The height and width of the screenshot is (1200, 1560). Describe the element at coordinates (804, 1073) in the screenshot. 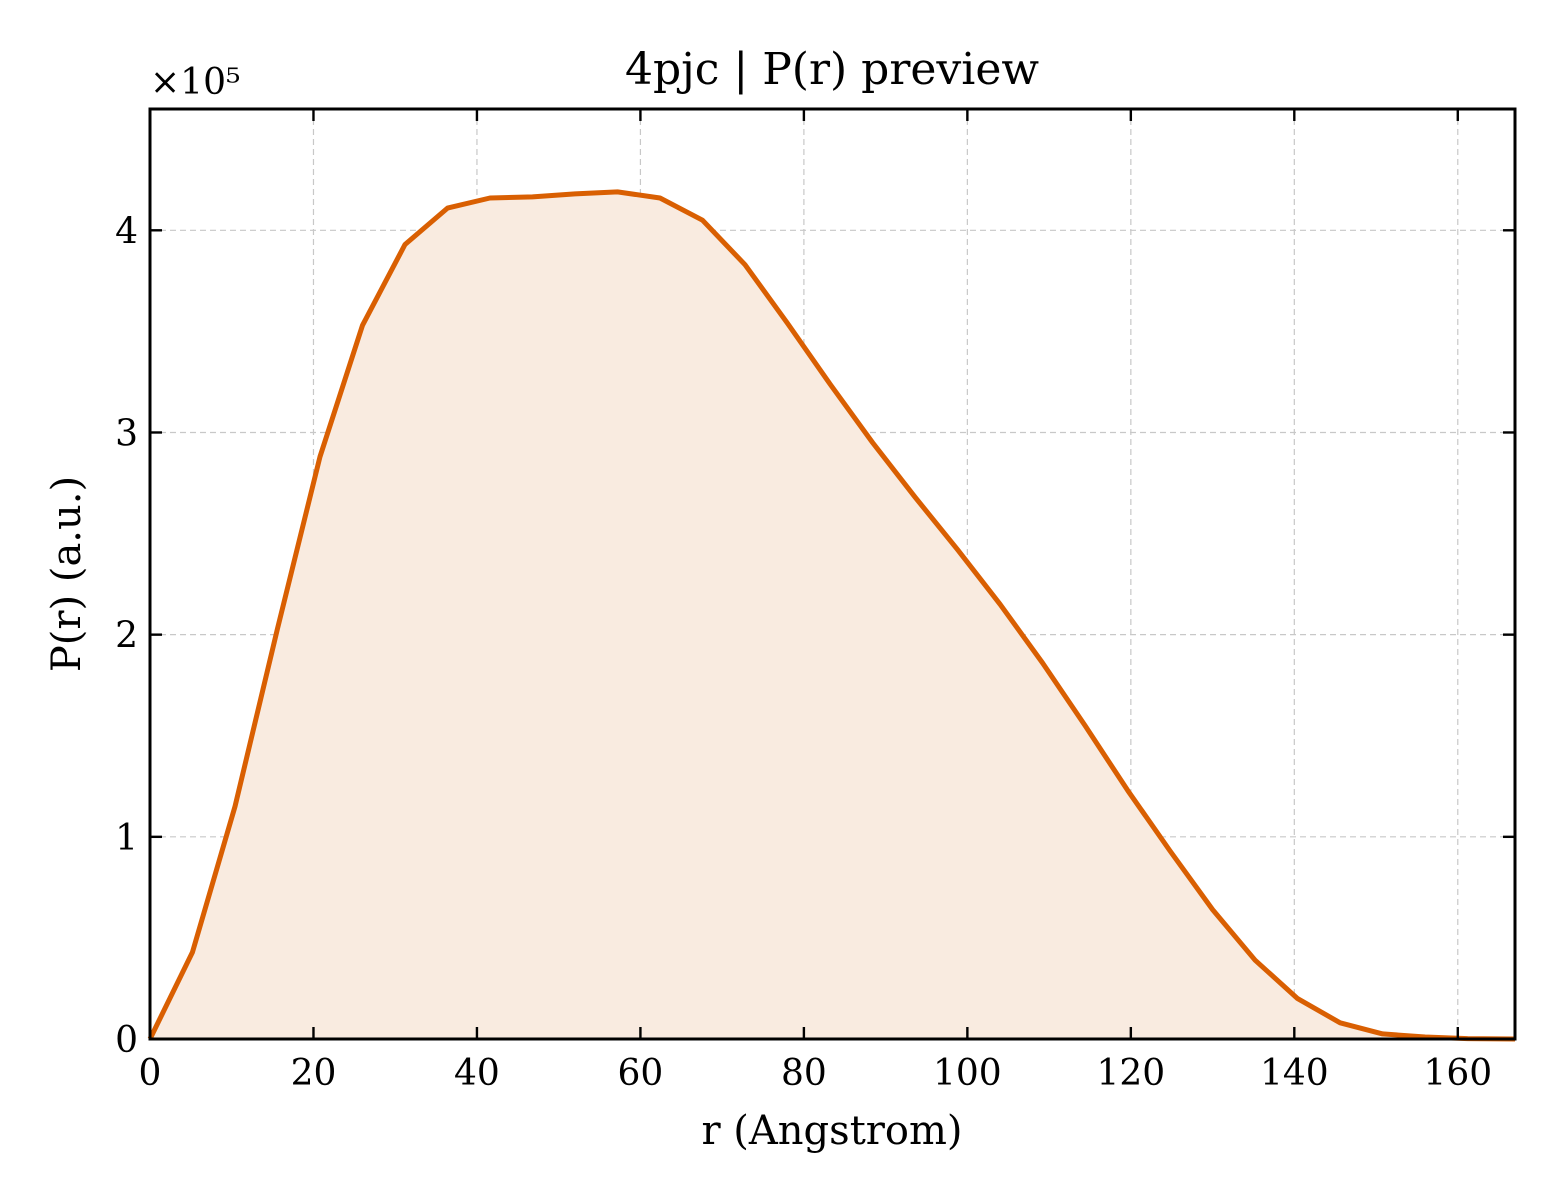

I see `x-tick-label: 80` at that location.